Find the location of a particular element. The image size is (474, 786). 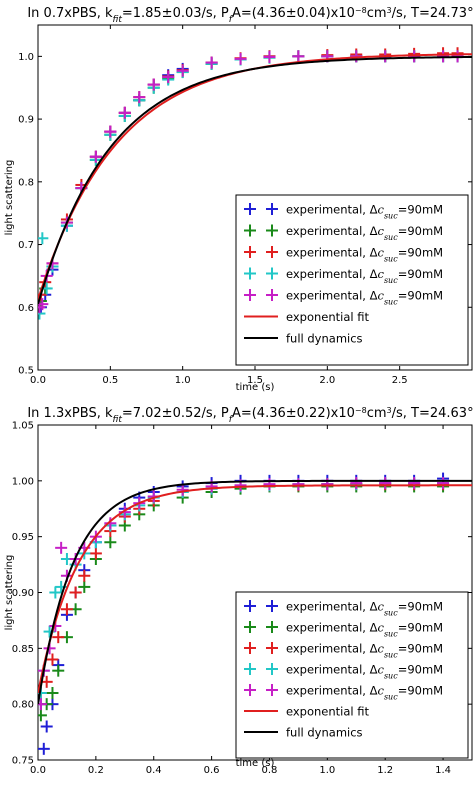

title-text: In 0.7xPBS, k is located at coordinates (70, 13).